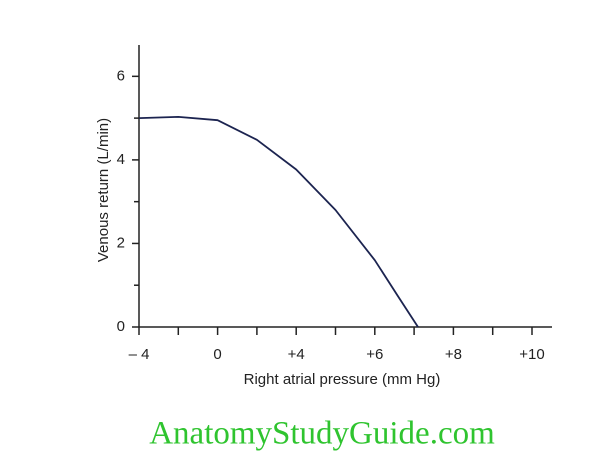 The height and width of the screenshot is (471, 613). I want to click on y-tick-label: 4, so click(121, 159).